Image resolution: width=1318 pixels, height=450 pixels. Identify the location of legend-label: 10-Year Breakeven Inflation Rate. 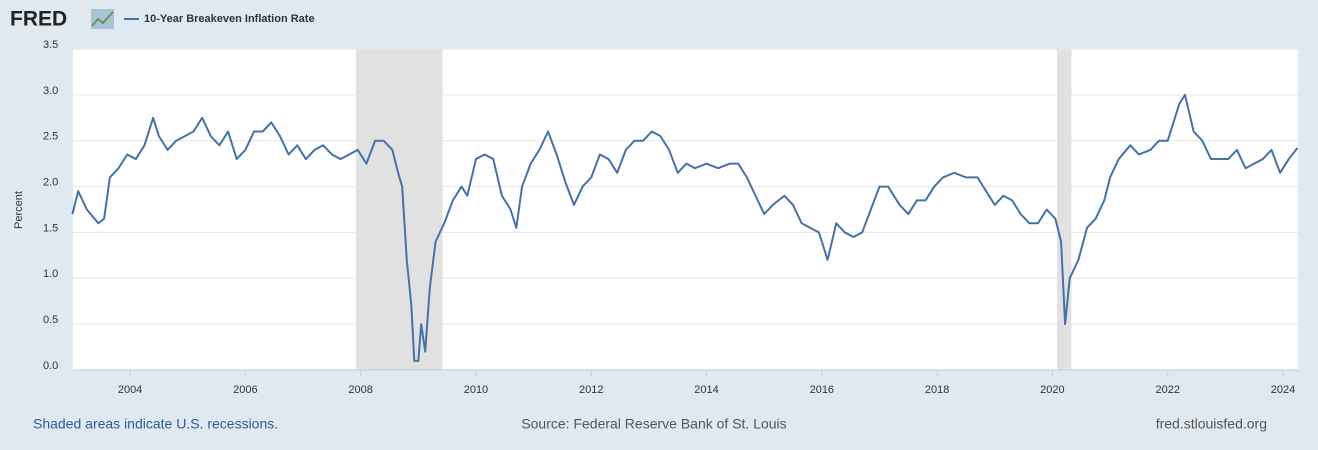
(229, 19).